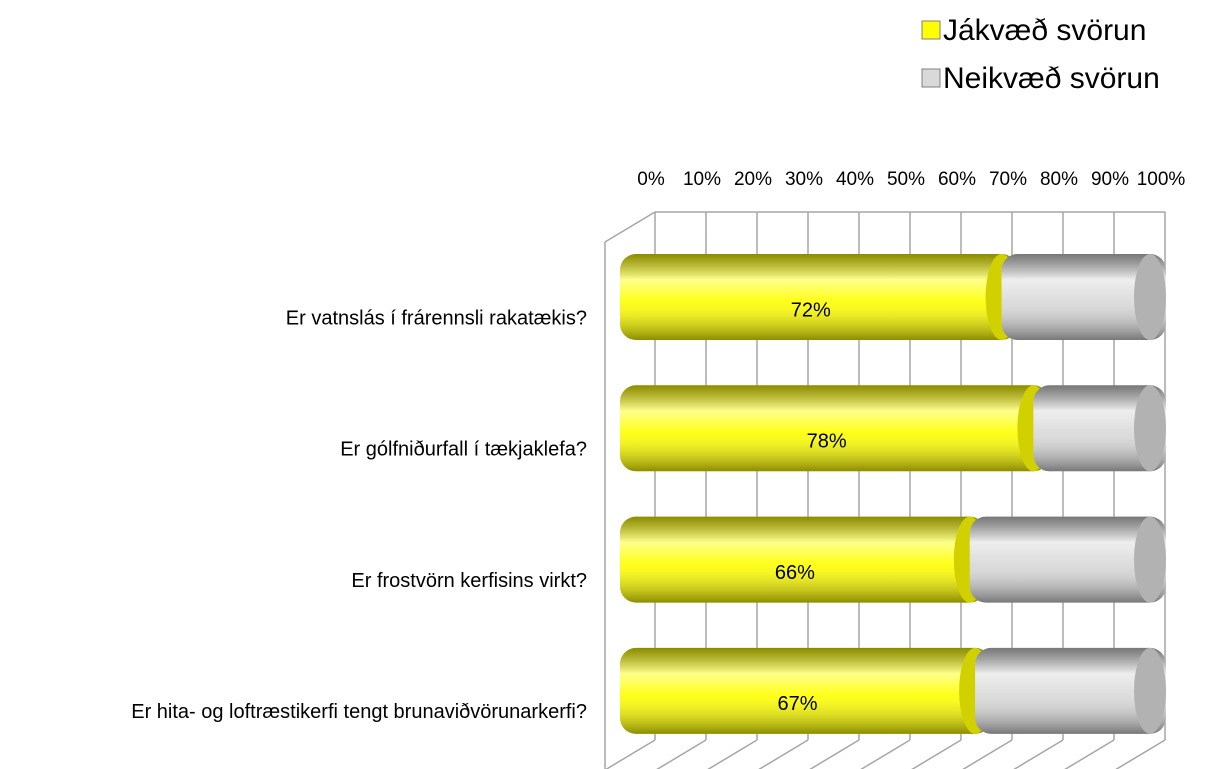  Describe the element at coordinates (753, 179) in the screenshot. I see `x-tick-label: 20%` at that location.